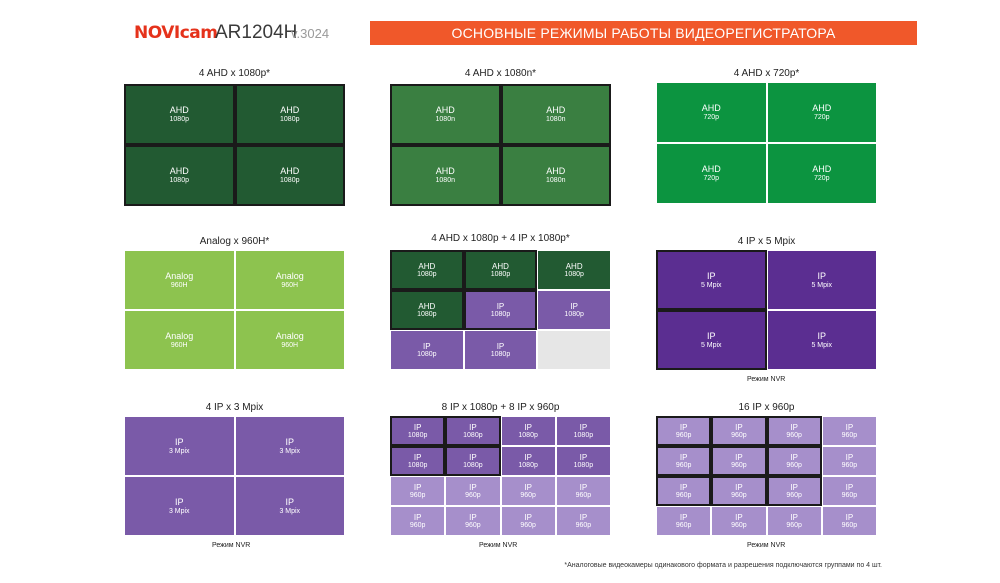 Image resolution: width=1000 pixels, height=583 pixels. What do you see at coordinates (821, 340) in the screenshot?
I see `channel-cell: IP 5 Mpix` at bounding box center [821, 340].